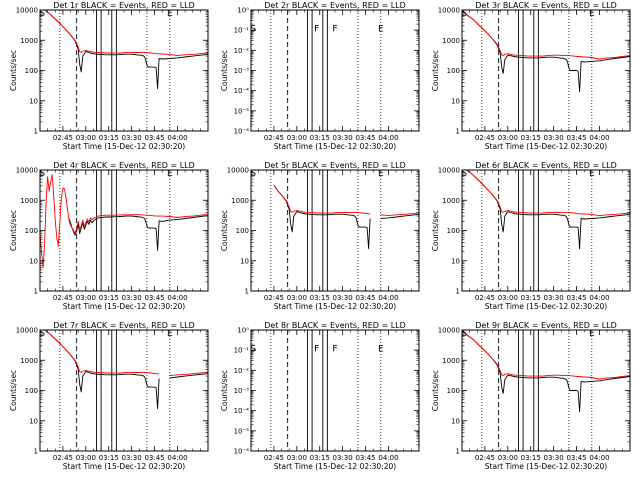 The height and width of the screenshot is (480, 640). What do you see at coordinates (124, 5) in the screenshot?
I see `panel-title: Det 1r BLACK = Events, RED = LLD` at bounding box center [124, 5].